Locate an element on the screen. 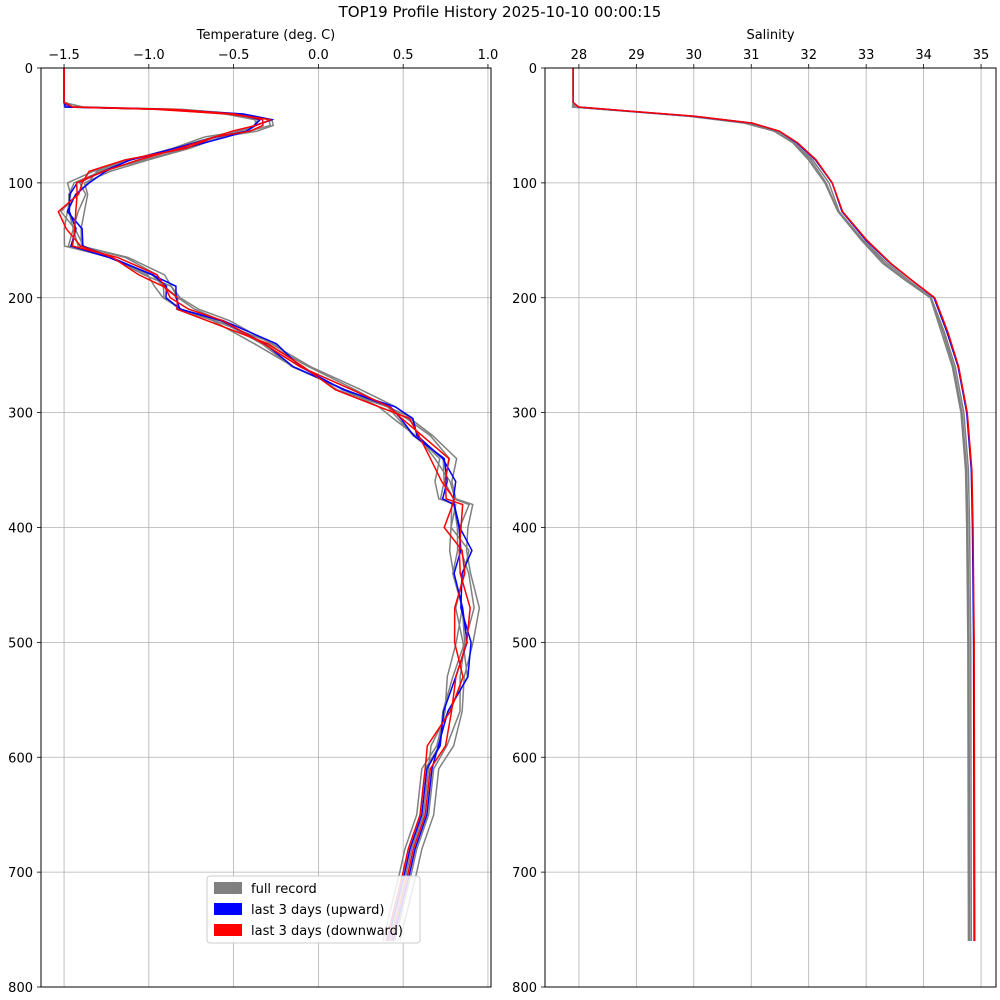 The height and width of the screenshot is (1000, 1000). x-tick-label: 31 is located at coordinates (751, 55).